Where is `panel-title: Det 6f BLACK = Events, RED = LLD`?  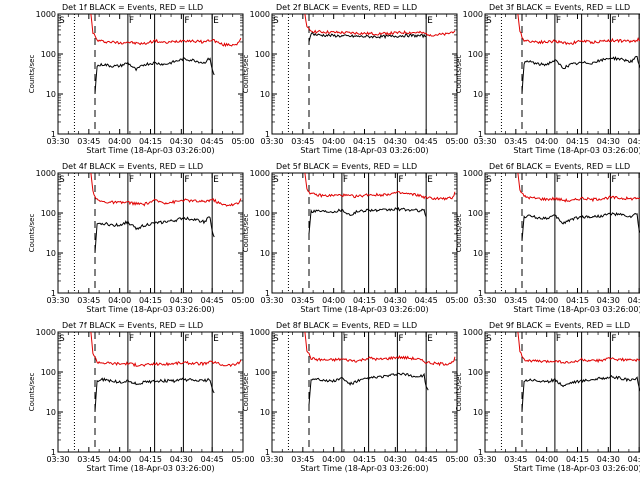
panel-title: Det 6f BLACK = Events, RED = LLD is located at coordinates (559, 166).